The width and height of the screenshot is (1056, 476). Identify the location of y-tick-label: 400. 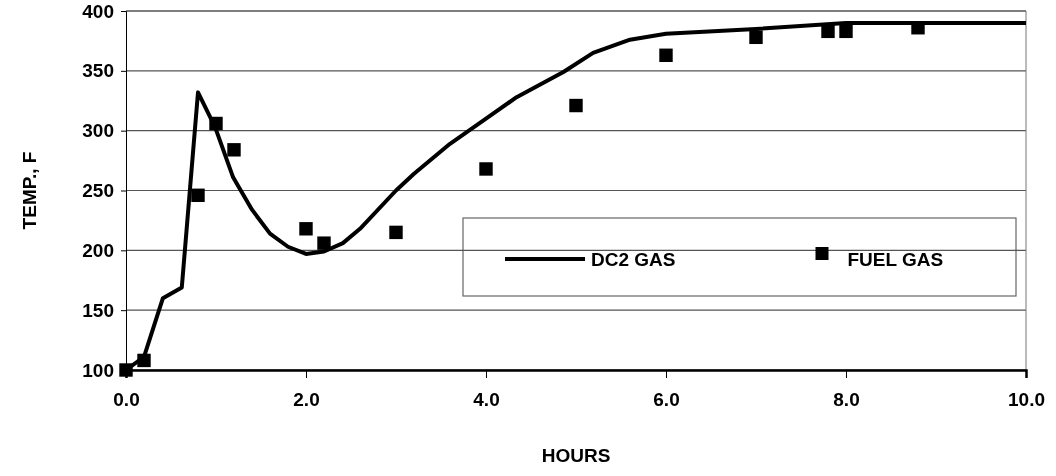
(98, 11).